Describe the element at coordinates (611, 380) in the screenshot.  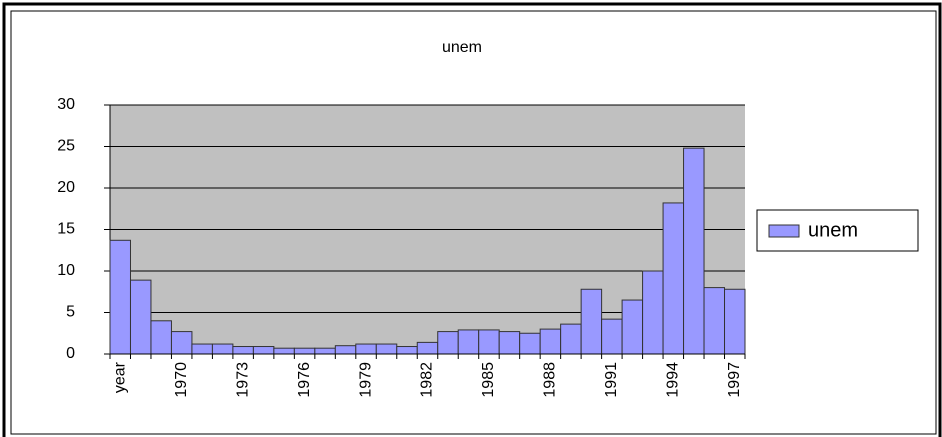
I see `x-tick-label: 1991` at that location.